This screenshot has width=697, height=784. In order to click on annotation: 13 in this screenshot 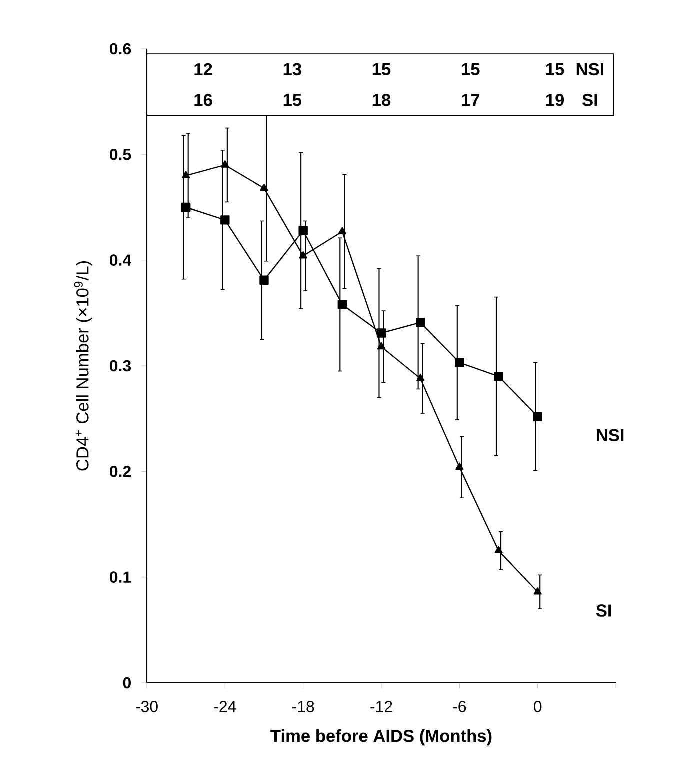, I will do `click(293, 69)`.